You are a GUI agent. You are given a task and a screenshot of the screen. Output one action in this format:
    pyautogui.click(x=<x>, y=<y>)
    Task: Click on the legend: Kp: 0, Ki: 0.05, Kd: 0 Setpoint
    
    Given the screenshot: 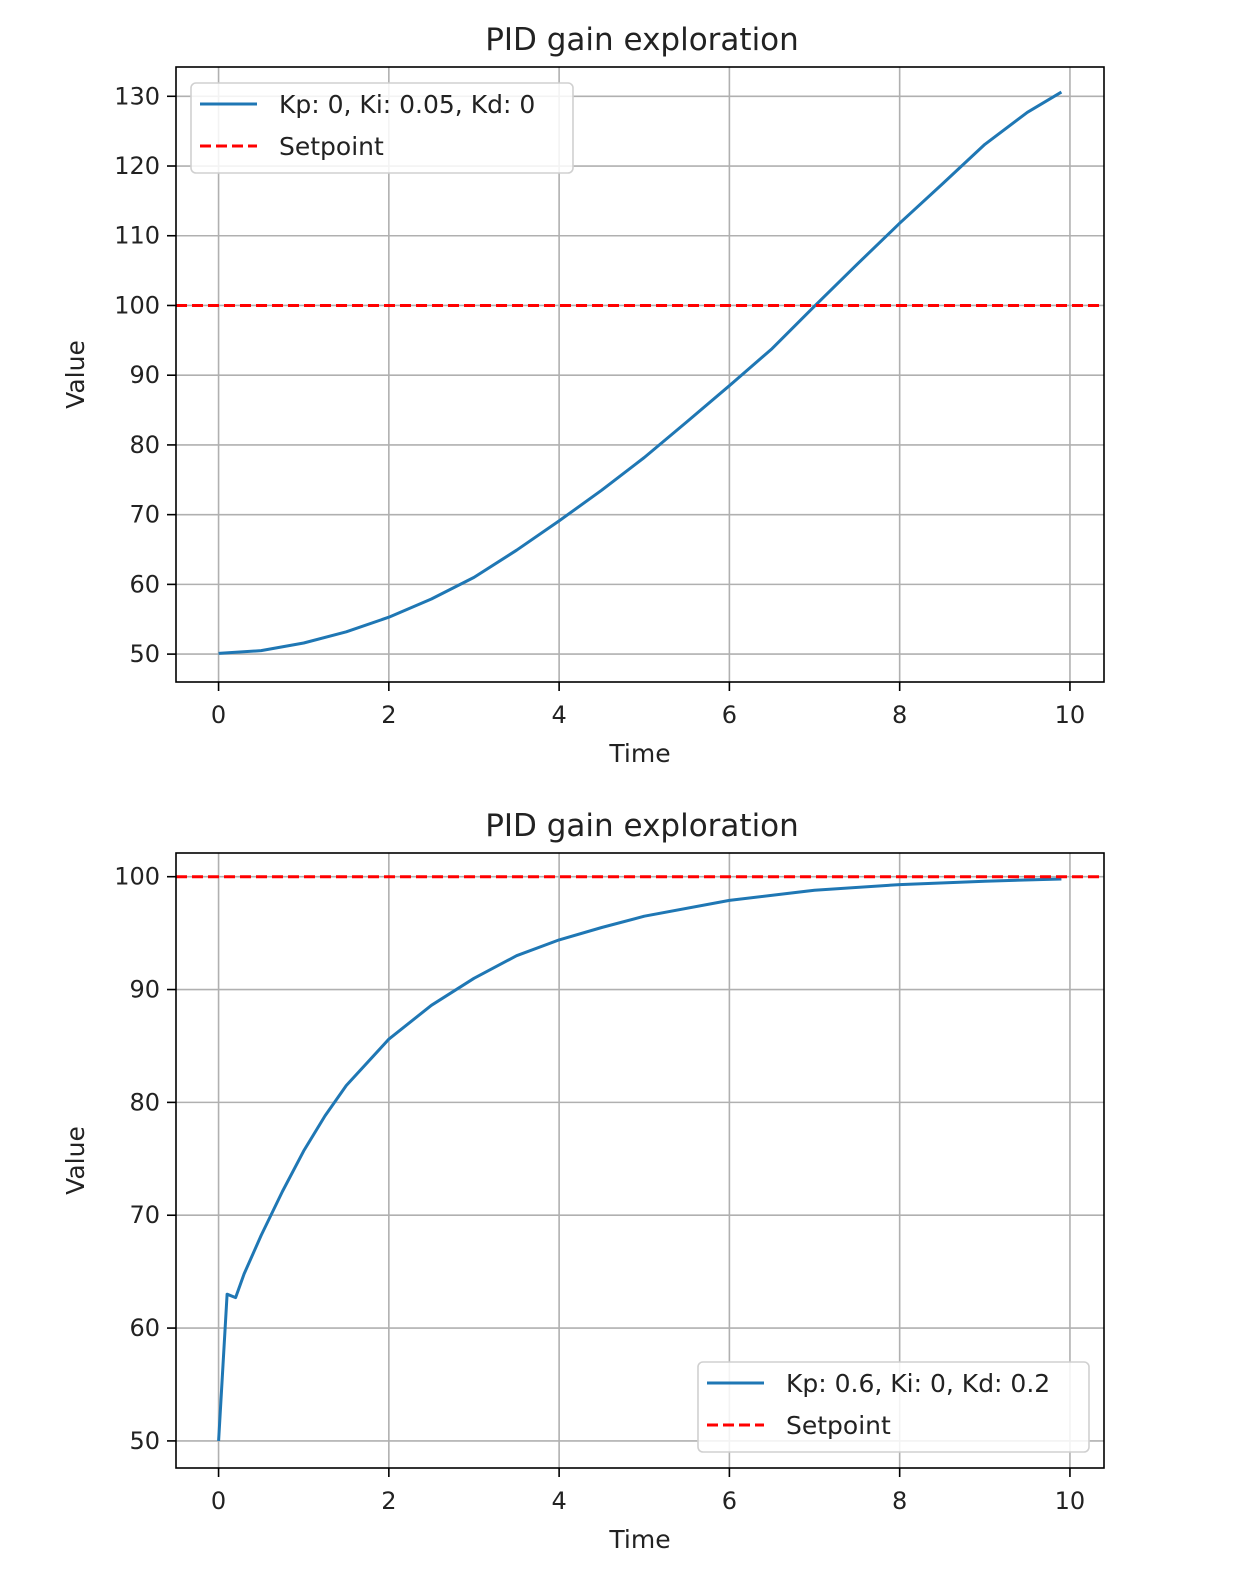 What is the action you would take?
    pyautogui.click(x=382, y=128)
    